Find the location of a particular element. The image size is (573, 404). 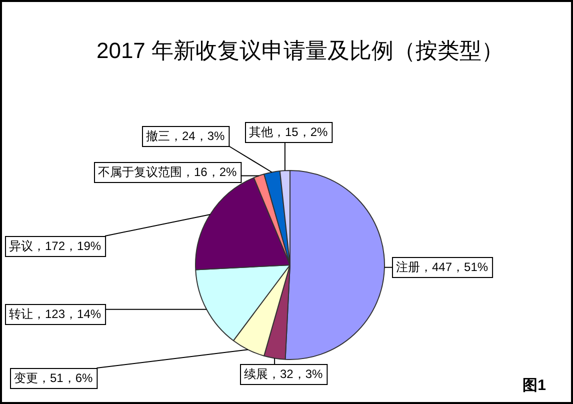

slice-label: 转让 is located at coordinates (21, 313).